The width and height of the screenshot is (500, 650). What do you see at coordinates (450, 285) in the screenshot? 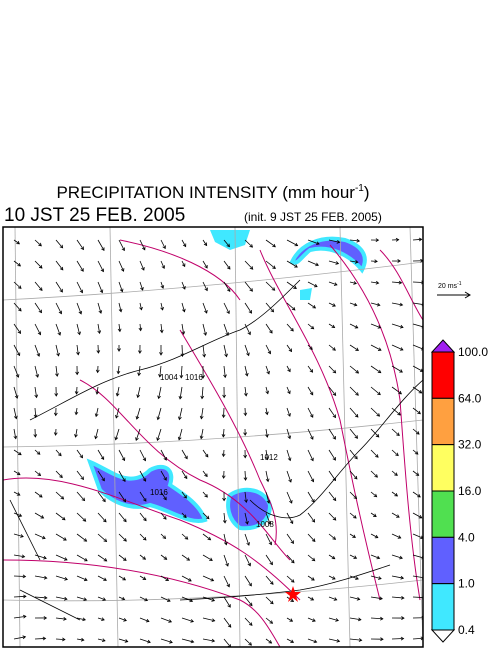
I see `reference-label: 20 ms-1` at bounding box center [450, 285].